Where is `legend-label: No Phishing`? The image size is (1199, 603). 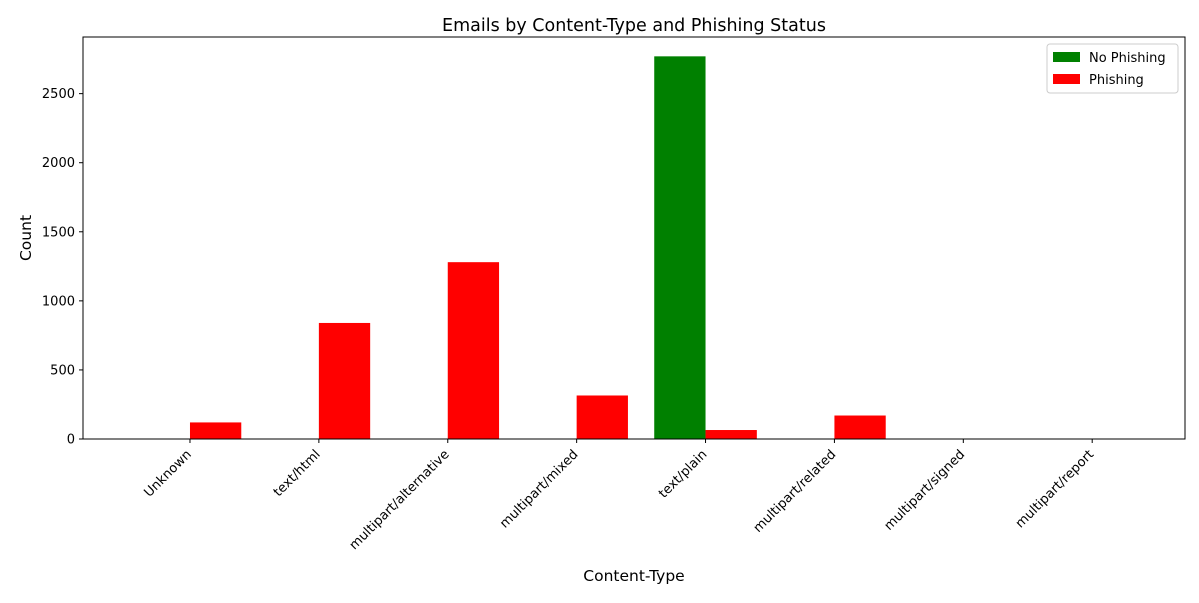 legend-label: No Phishing is located at coordinates (1127, 58).